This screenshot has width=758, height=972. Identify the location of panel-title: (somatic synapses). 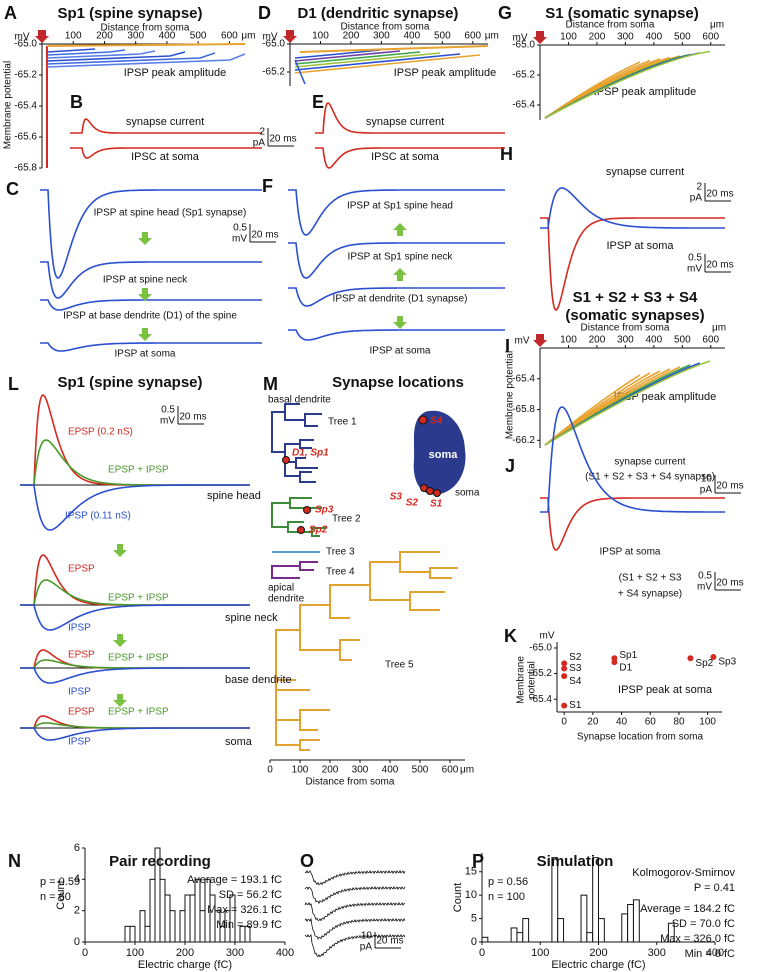
(634, 315).